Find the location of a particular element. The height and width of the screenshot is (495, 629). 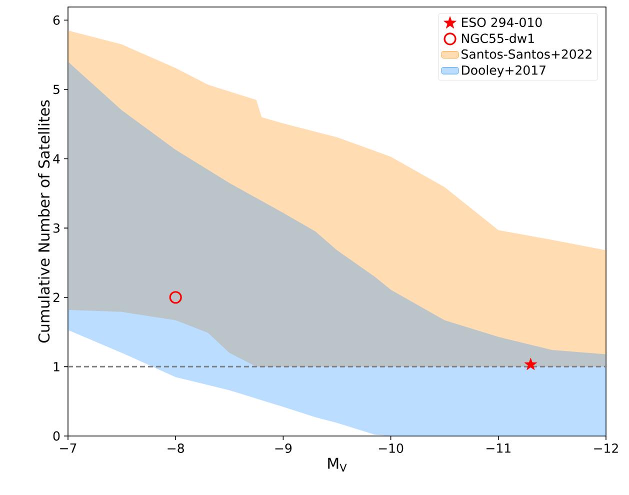

x-axis-title: M$_{V}$ is located at coordinates (337, 465).